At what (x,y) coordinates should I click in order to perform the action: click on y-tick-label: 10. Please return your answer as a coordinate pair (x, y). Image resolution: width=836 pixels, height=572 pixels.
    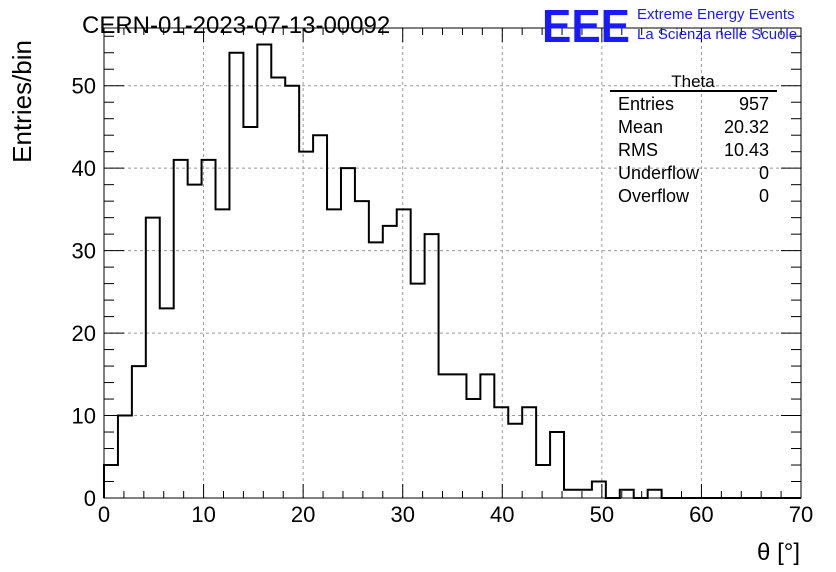
    Looking at the image, I should click on (84, 416).